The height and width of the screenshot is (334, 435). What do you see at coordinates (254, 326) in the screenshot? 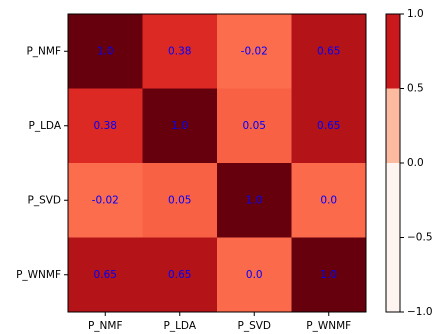
I see `x-tick-label: P_SVD` at bounding box center [254, 326].